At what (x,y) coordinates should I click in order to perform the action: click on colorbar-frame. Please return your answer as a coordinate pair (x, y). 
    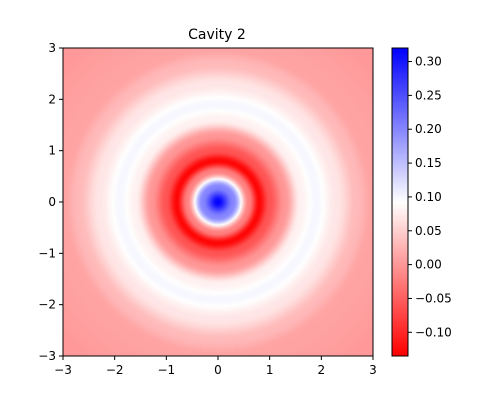
    Looking at the image, I should click on (400, 202).